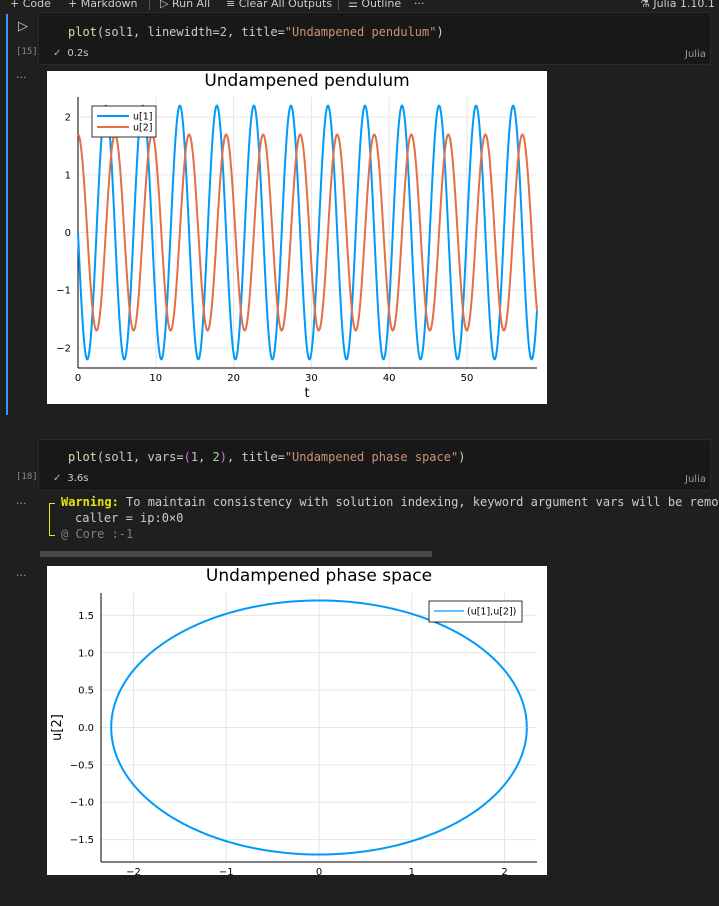 The width and height of the screenshot is (719, 906). What do you see at coordinates (63, 291) in the screenshot?
I see `y-tick-label: −1` at bounding box center [63, 291].